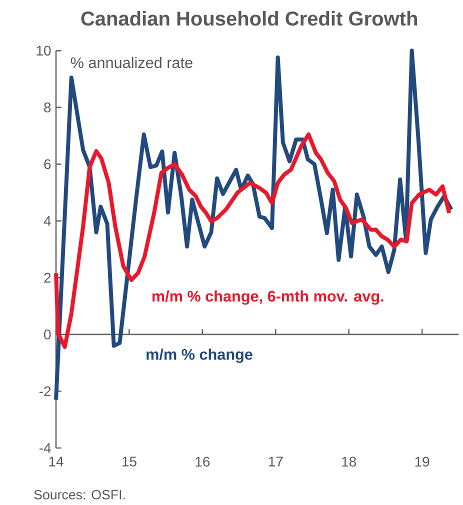  I want to click on x-tick-label: 16, so click(203, 461).